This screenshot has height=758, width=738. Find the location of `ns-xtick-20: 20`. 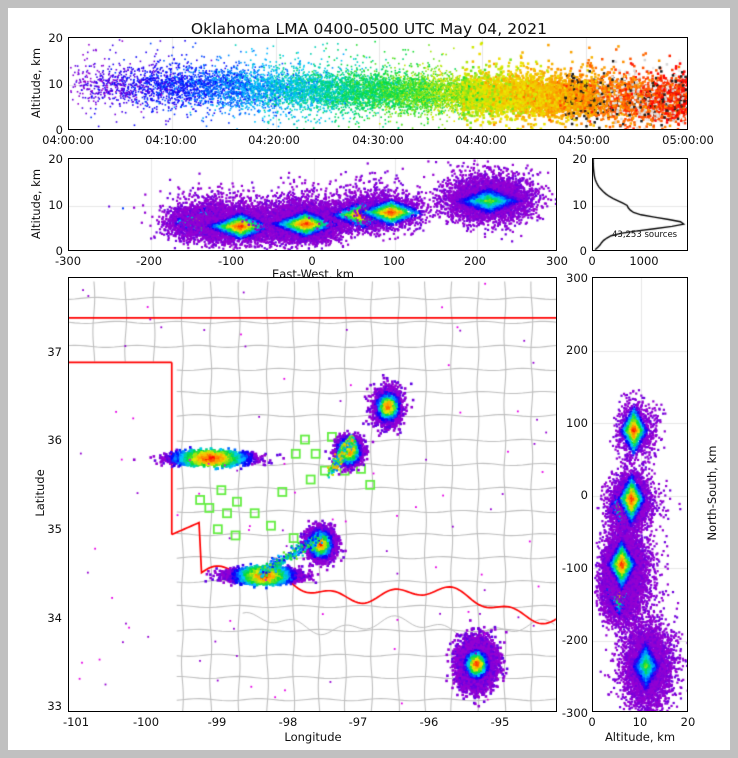

ns-xtick-20: 20 is located at coordinates (688, 722).